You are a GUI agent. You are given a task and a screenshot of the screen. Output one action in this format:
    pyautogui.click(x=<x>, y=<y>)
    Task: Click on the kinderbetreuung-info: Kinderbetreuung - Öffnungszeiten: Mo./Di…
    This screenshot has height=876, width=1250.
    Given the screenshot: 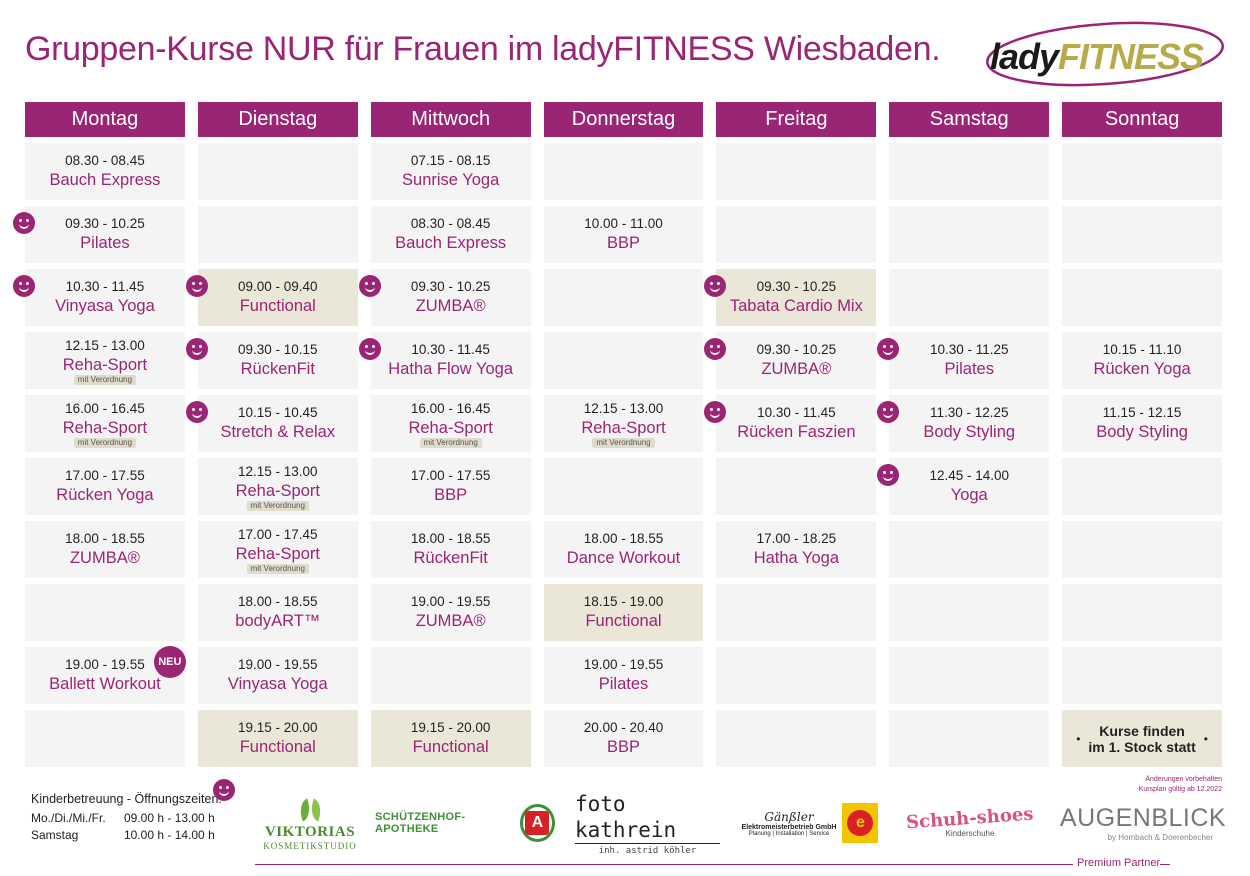 What is the action you would take?
    pyautogui.click(x=133, y=810)
    